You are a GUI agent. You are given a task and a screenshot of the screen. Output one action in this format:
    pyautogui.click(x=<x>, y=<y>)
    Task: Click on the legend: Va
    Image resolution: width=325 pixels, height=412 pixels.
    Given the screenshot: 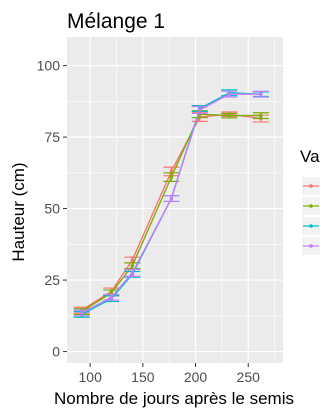 What is the action you would take?
    pyautogui.click(x=310, y=201)
    